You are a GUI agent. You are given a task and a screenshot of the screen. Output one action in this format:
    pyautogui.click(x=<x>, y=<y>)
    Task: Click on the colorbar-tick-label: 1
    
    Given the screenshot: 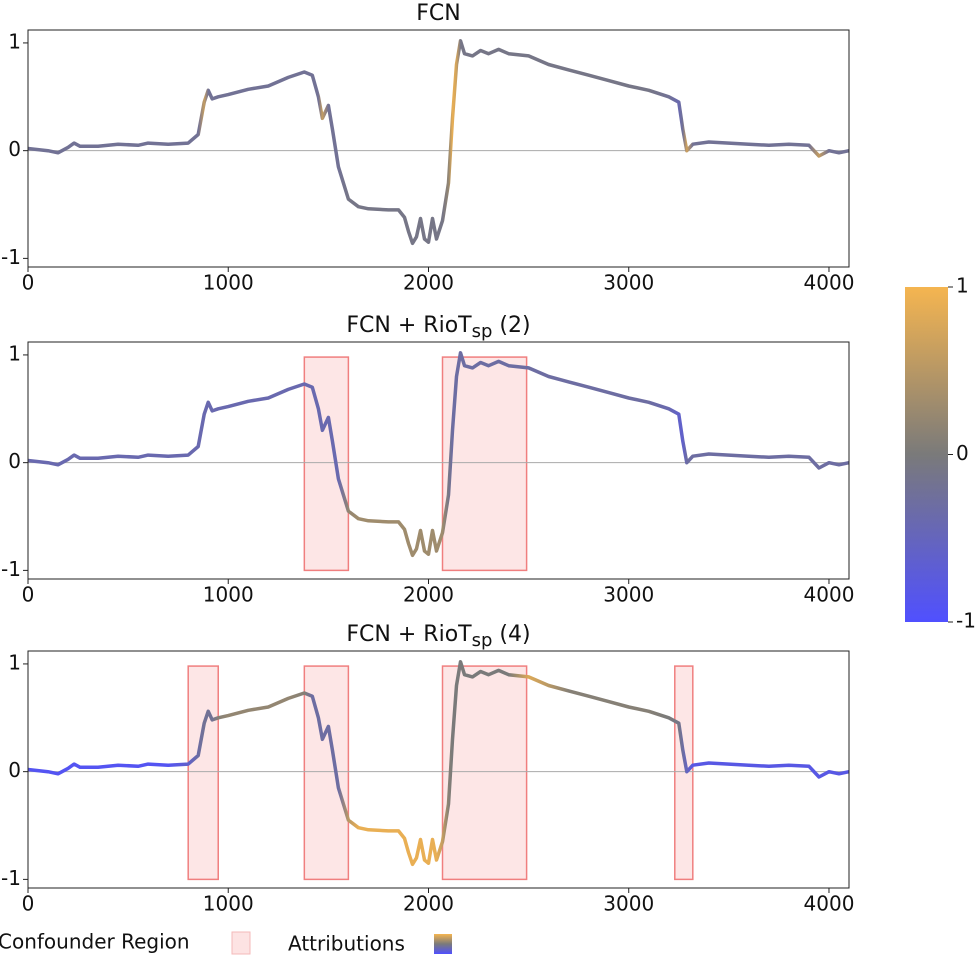 What is the action you would take?
    pyautogui.click(x=962, y=286)
    